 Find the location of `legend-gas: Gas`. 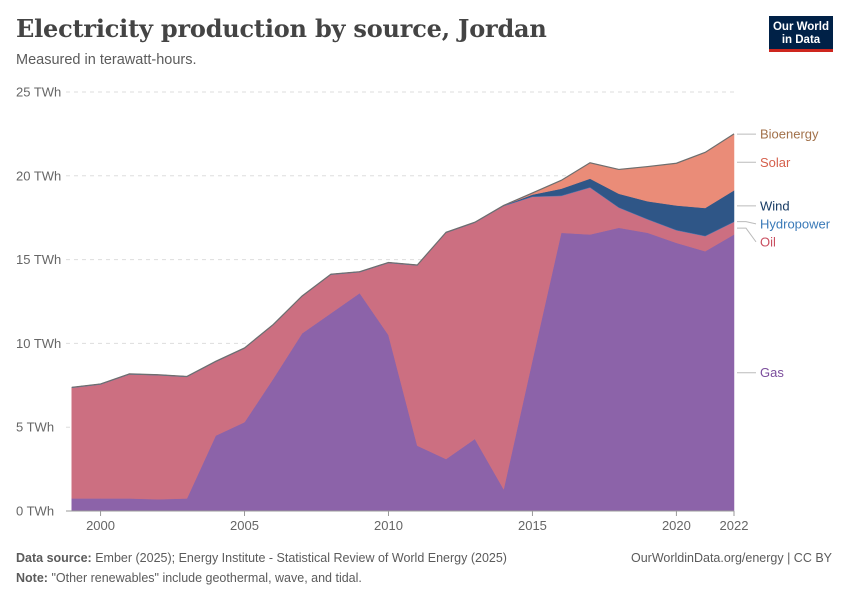

legend-gas: Gas is located at coordinates (772, 372).